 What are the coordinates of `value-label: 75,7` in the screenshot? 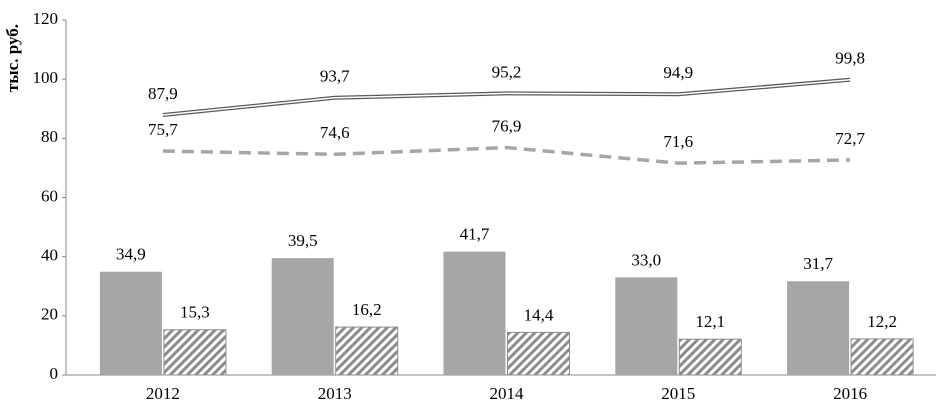 It's located at (163, 129).